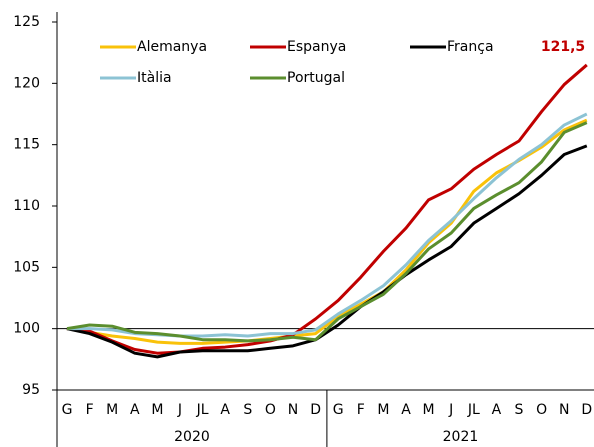 The height and width of the screenshot is (447, 594). What do you see at coordinates (470, 47) in the screenshot?
I see `legend-label: França` at bounding box center [470, 47].